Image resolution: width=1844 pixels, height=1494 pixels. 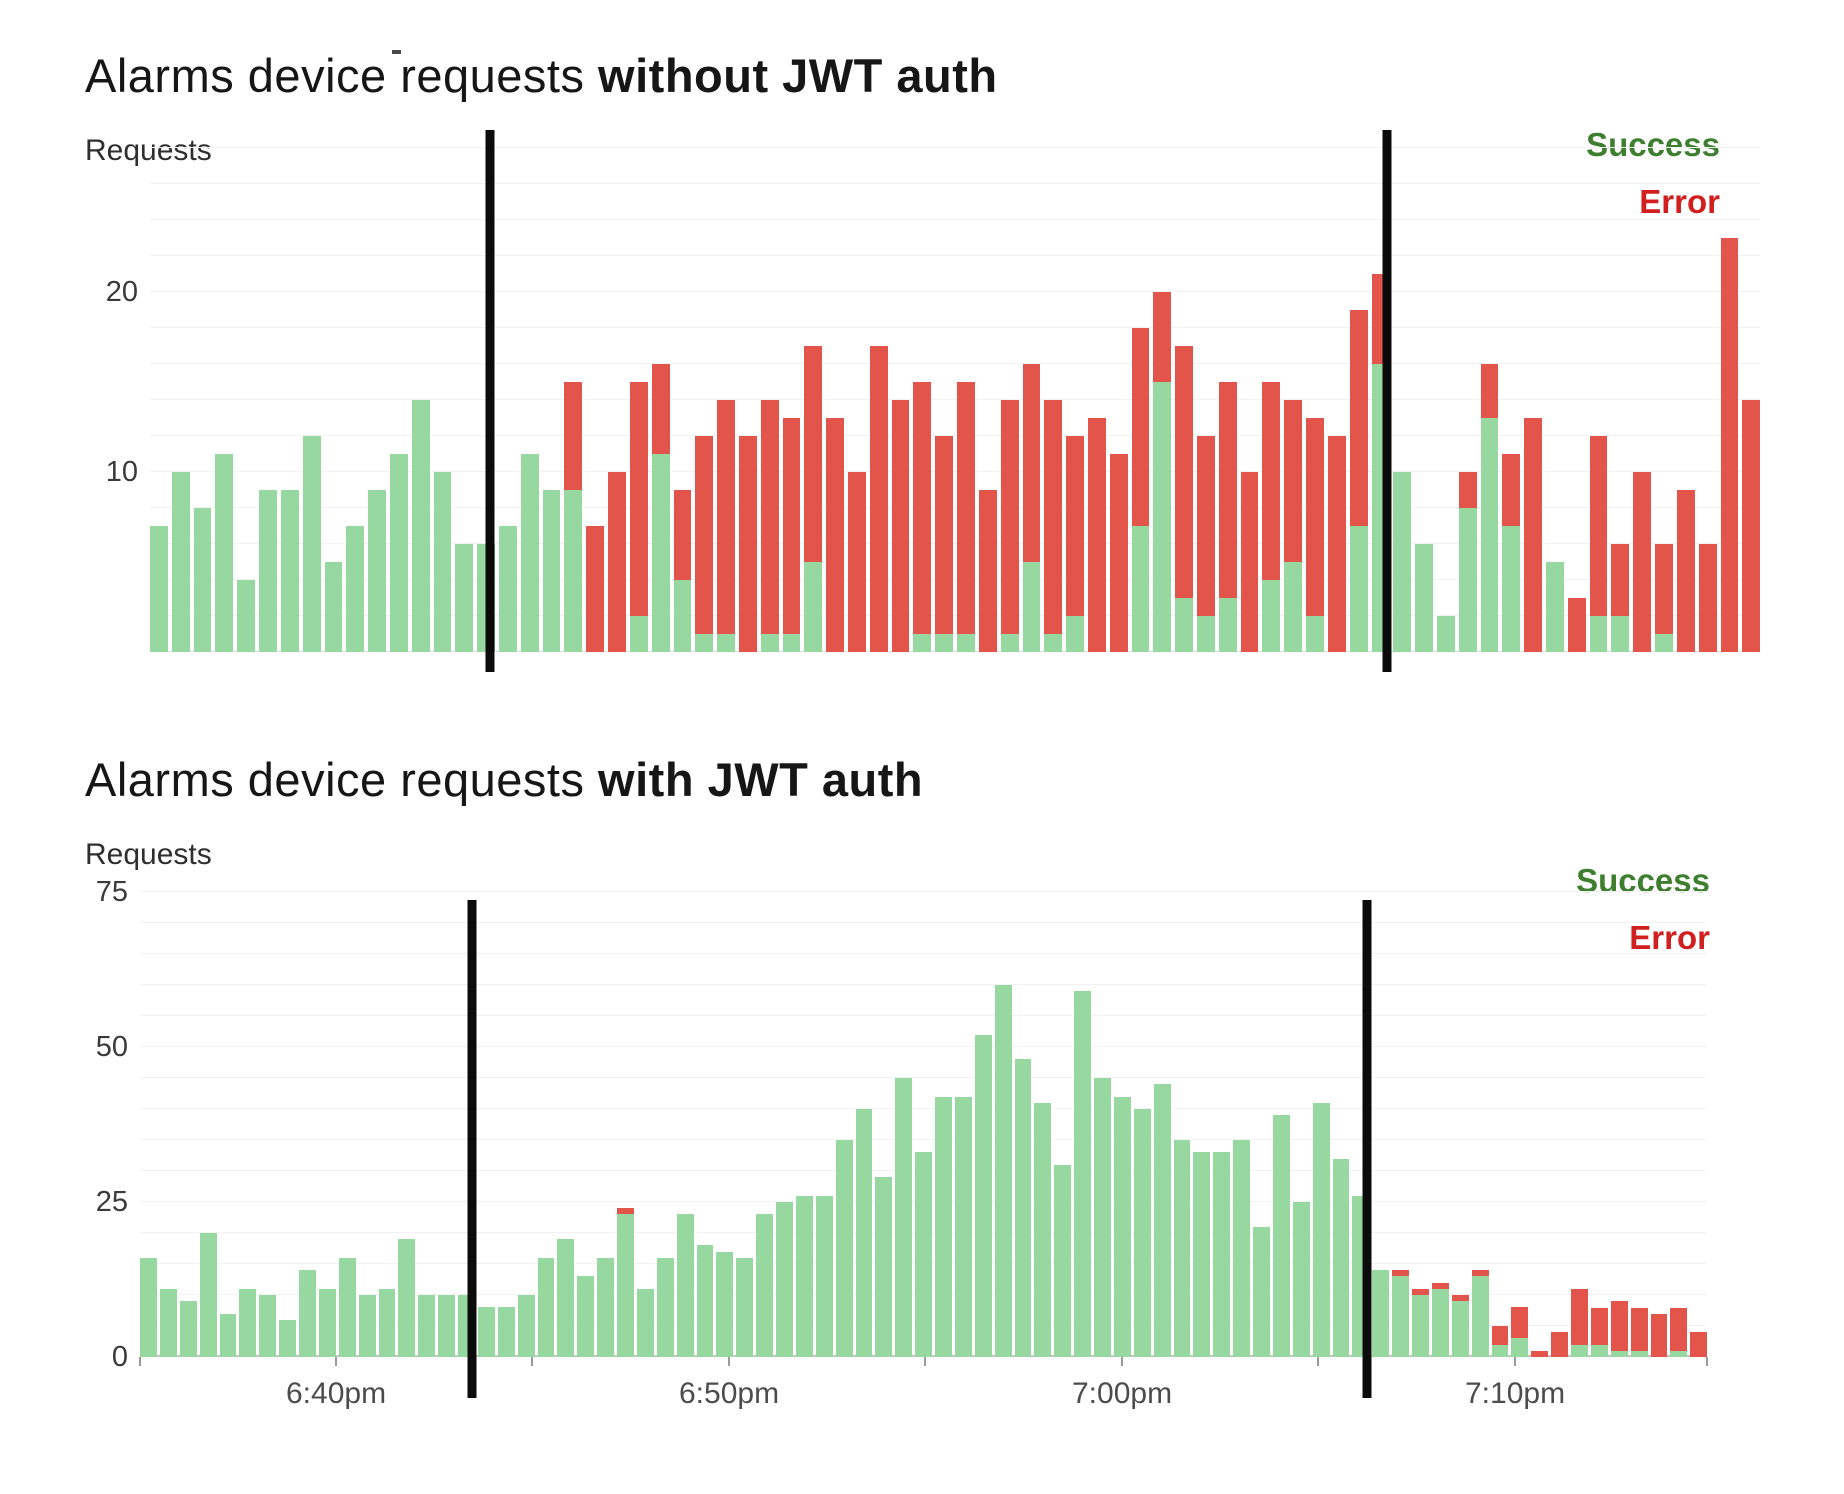 I want to click on legend-error: Error, so click(x=1669, y=937).